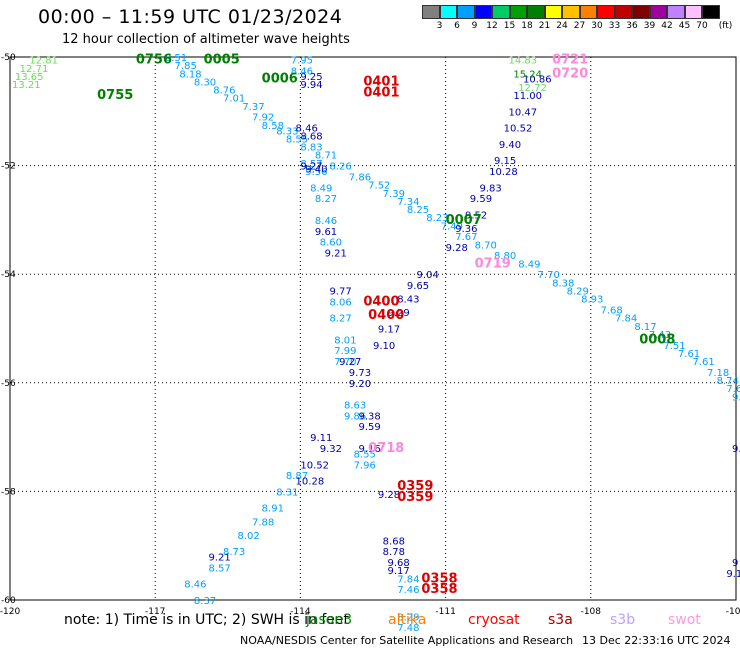  What do you see at coordinates (115, 95) in the screenshot?
I see `time-marker: 0755` at bounding box center [115, 95].